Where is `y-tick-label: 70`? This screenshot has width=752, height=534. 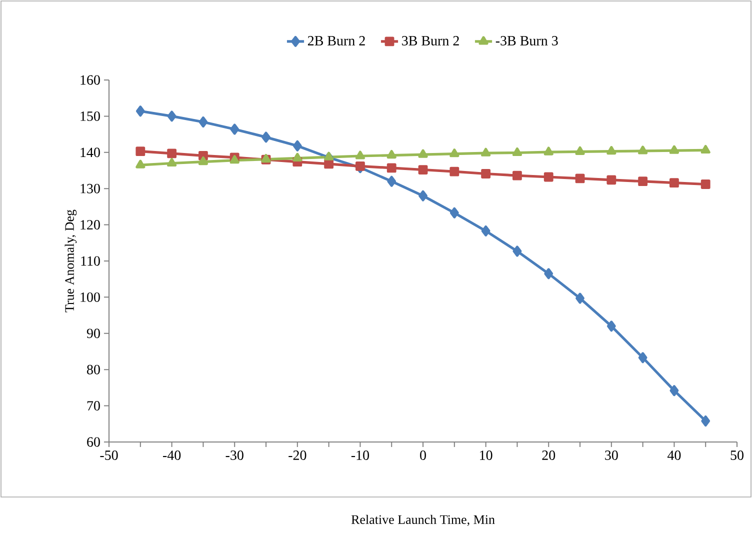 y-tick-label: 70 is located at coordinates (93, 406).